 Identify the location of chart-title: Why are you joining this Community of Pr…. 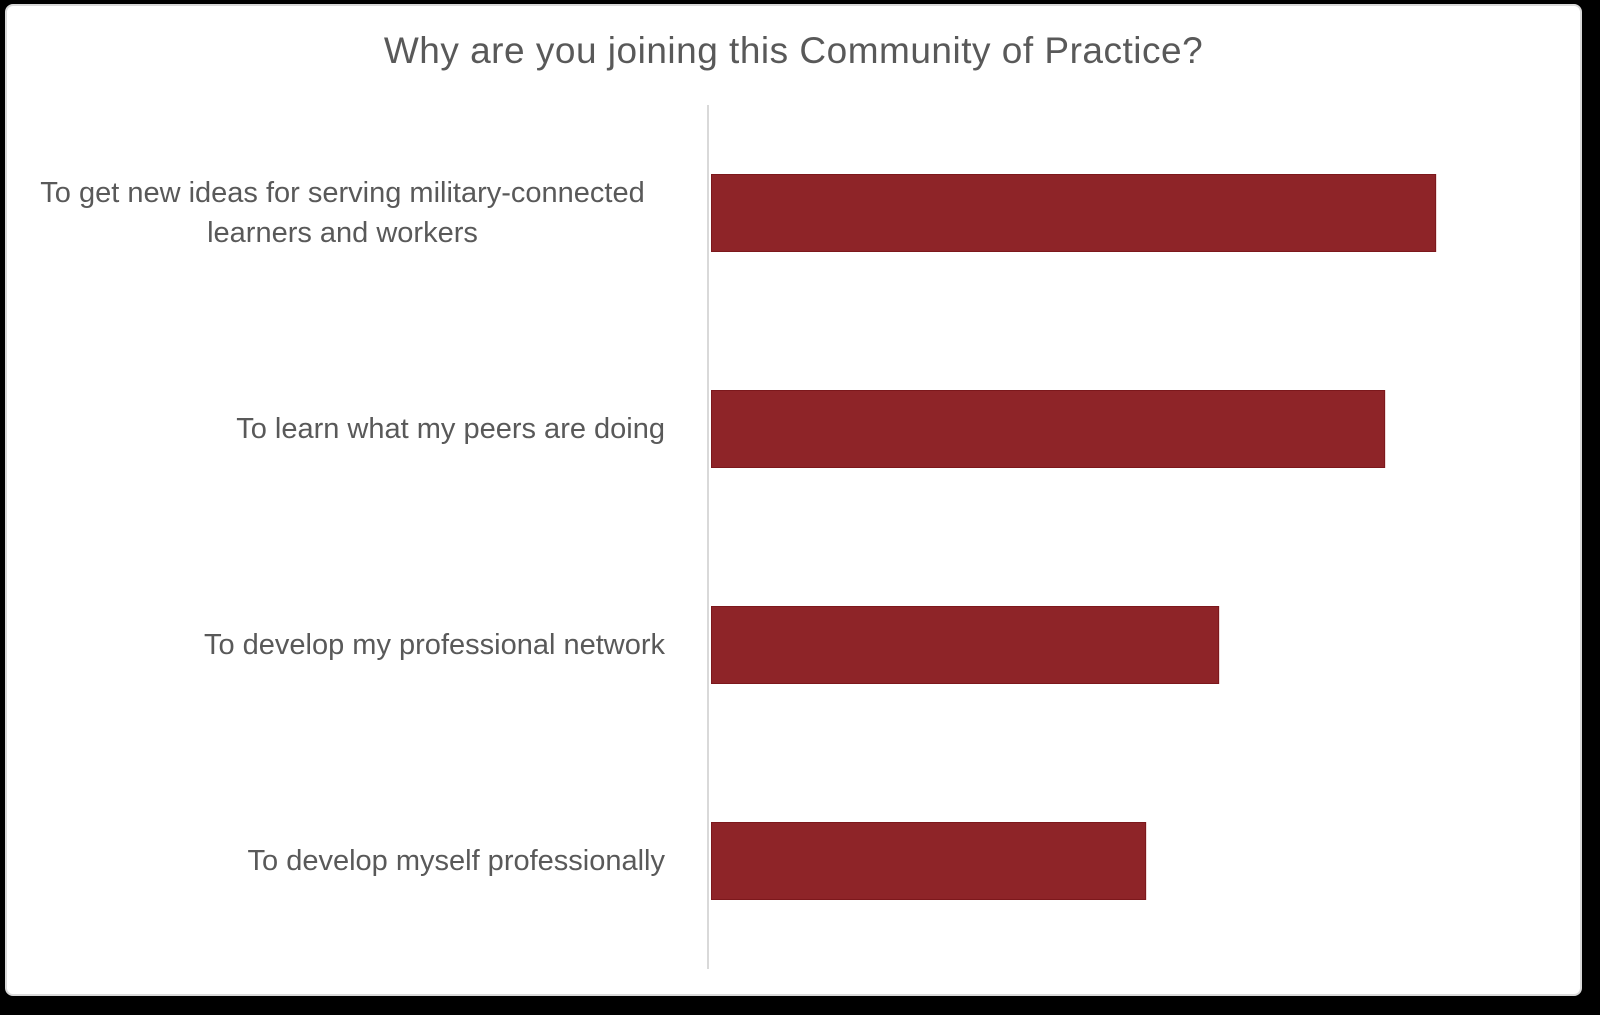
(793, 50).